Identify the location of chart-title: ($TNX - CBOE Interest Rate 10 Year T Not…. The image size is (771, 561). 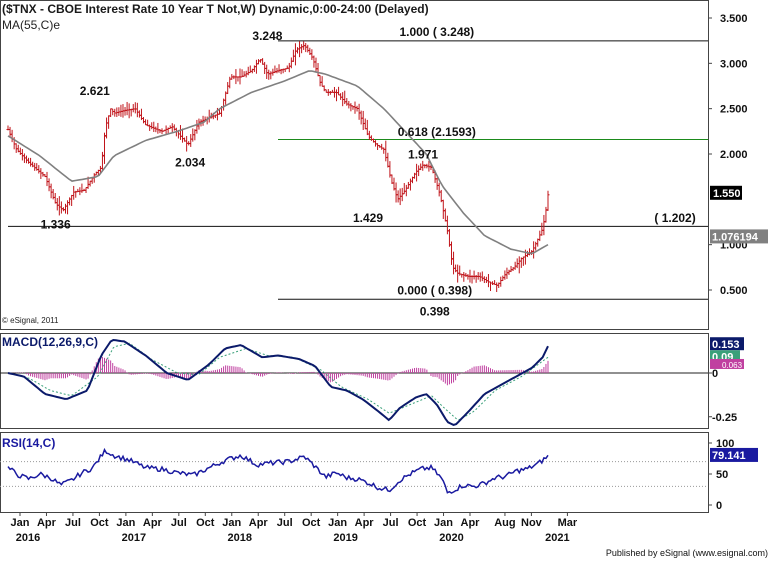
(215, 9).